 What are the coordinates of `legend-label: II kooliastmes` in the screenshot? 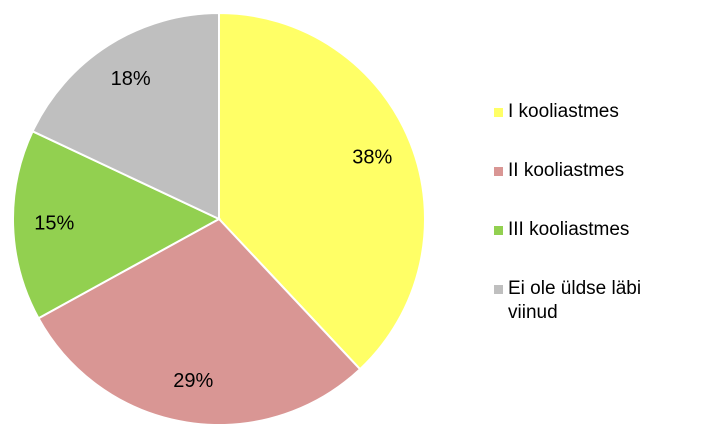 It's located at (566, 170).